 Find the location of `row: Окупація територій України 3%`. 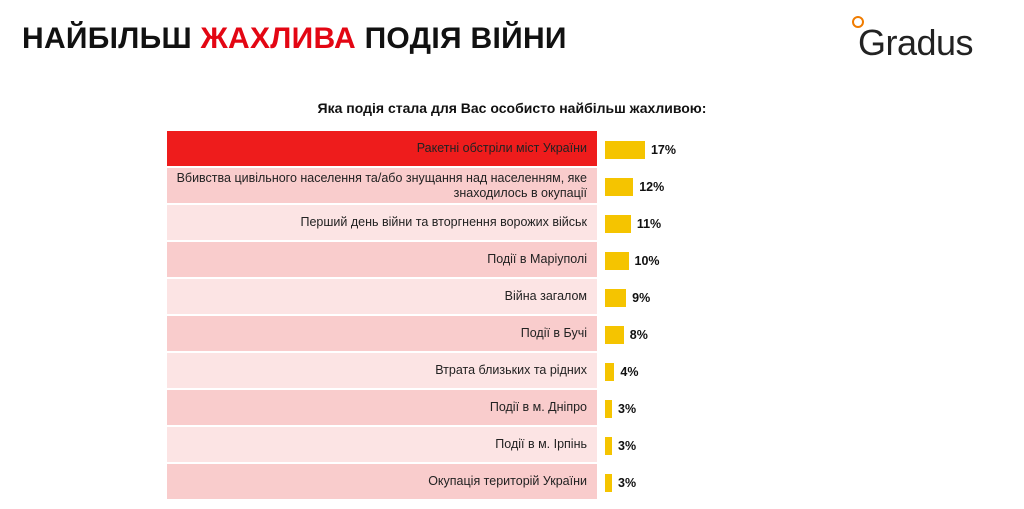

row: Окупація територій України 3% is located at coordinates (421, 482).